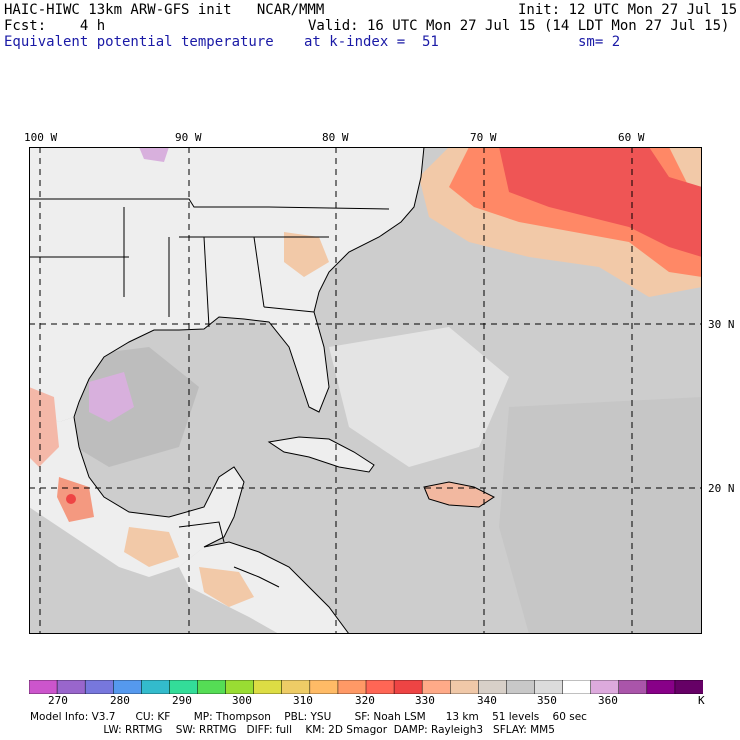 The width and height of the screenshot is (740, 740). Describe the element at coordinates (151, 547) in the screenshot. I see `patch-mexico-south` at that location.